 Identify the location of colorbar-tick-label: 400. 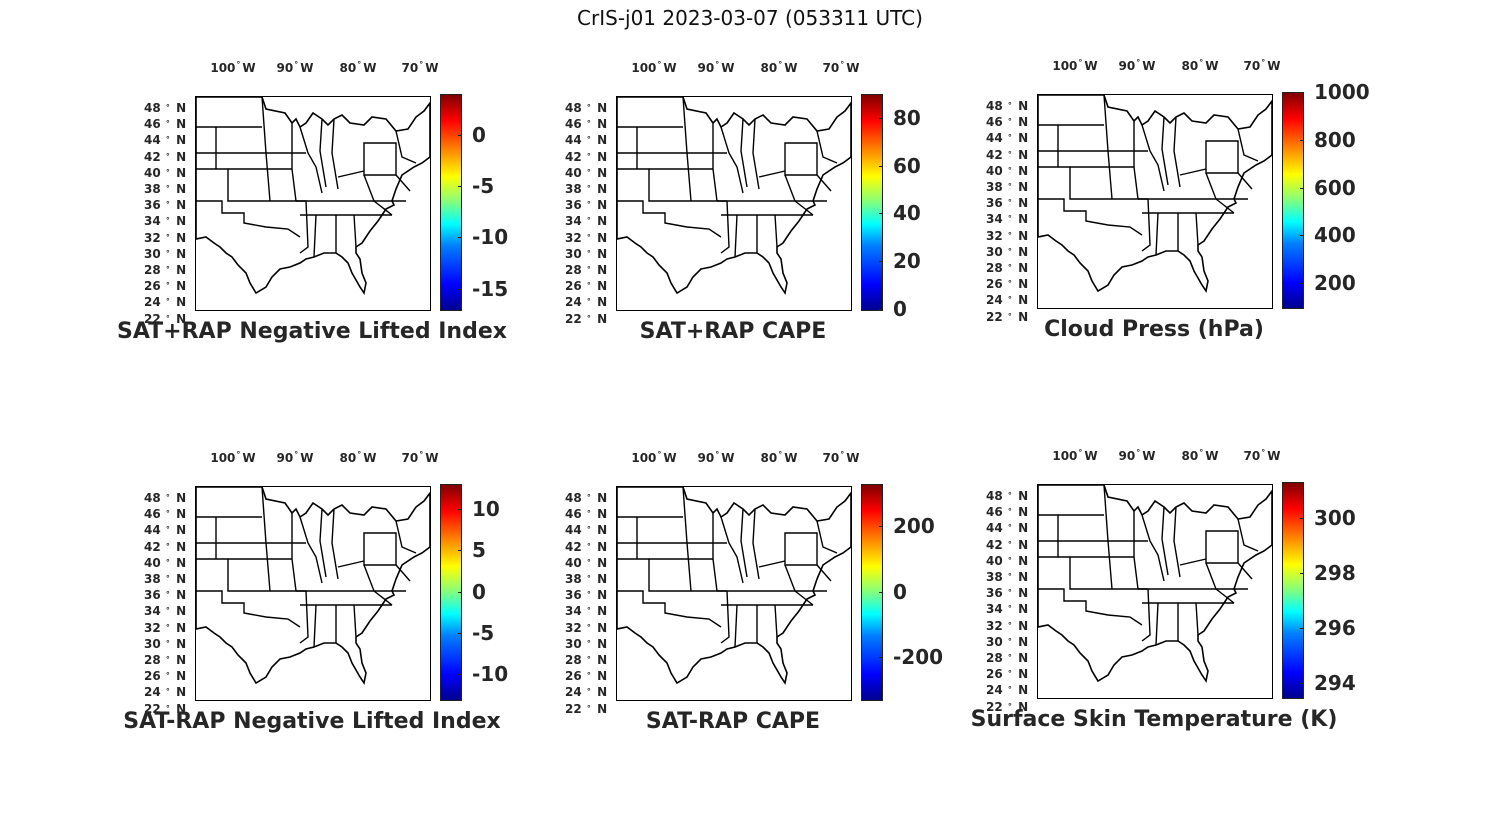
(1335, 235).